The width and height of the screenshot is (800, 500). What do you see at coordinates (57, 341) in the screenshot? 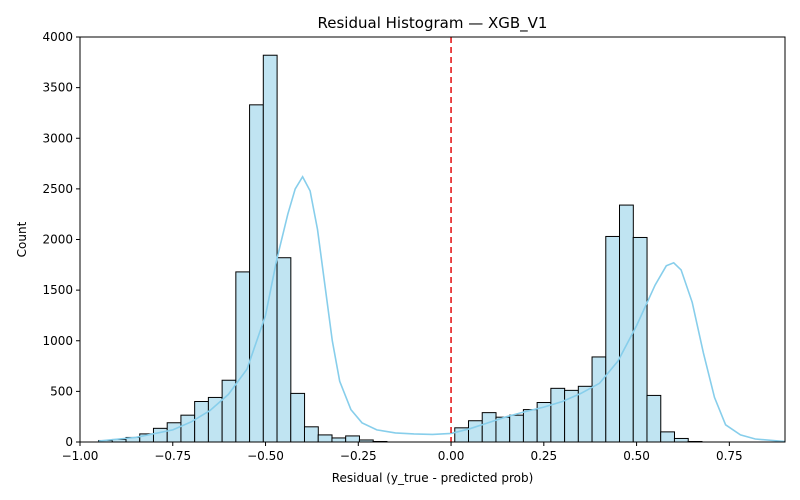
I see `y-tick-label: 1000` at bounding box center [57, 341].